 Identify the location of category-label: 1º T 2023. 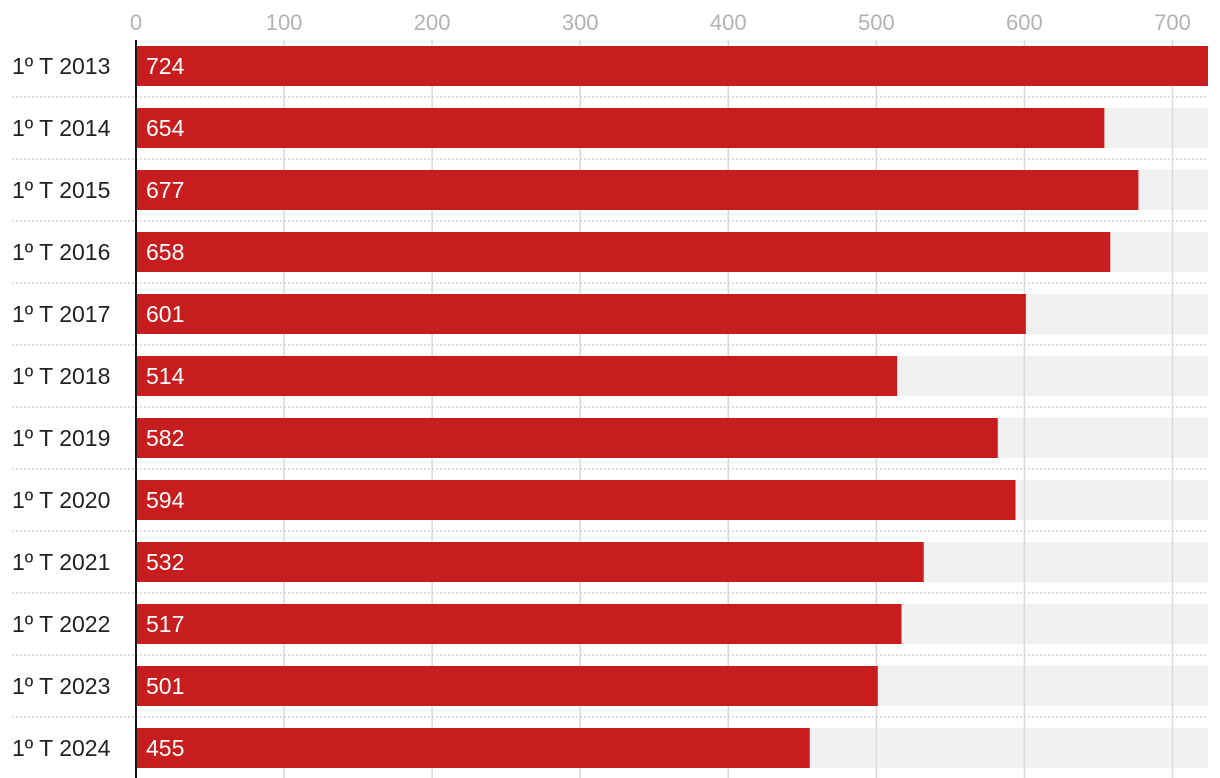
(61, 686).